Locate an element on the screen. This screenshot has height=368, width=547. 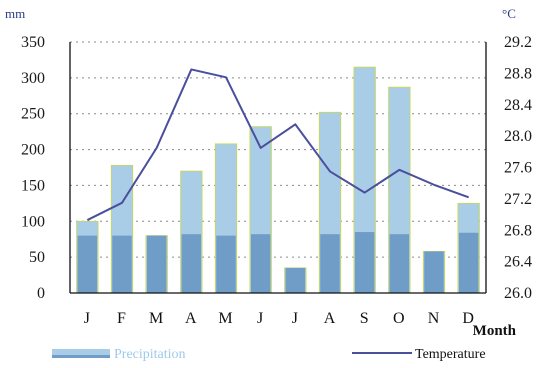
left-tick-label: 350 is located at coordinates (33, 42).